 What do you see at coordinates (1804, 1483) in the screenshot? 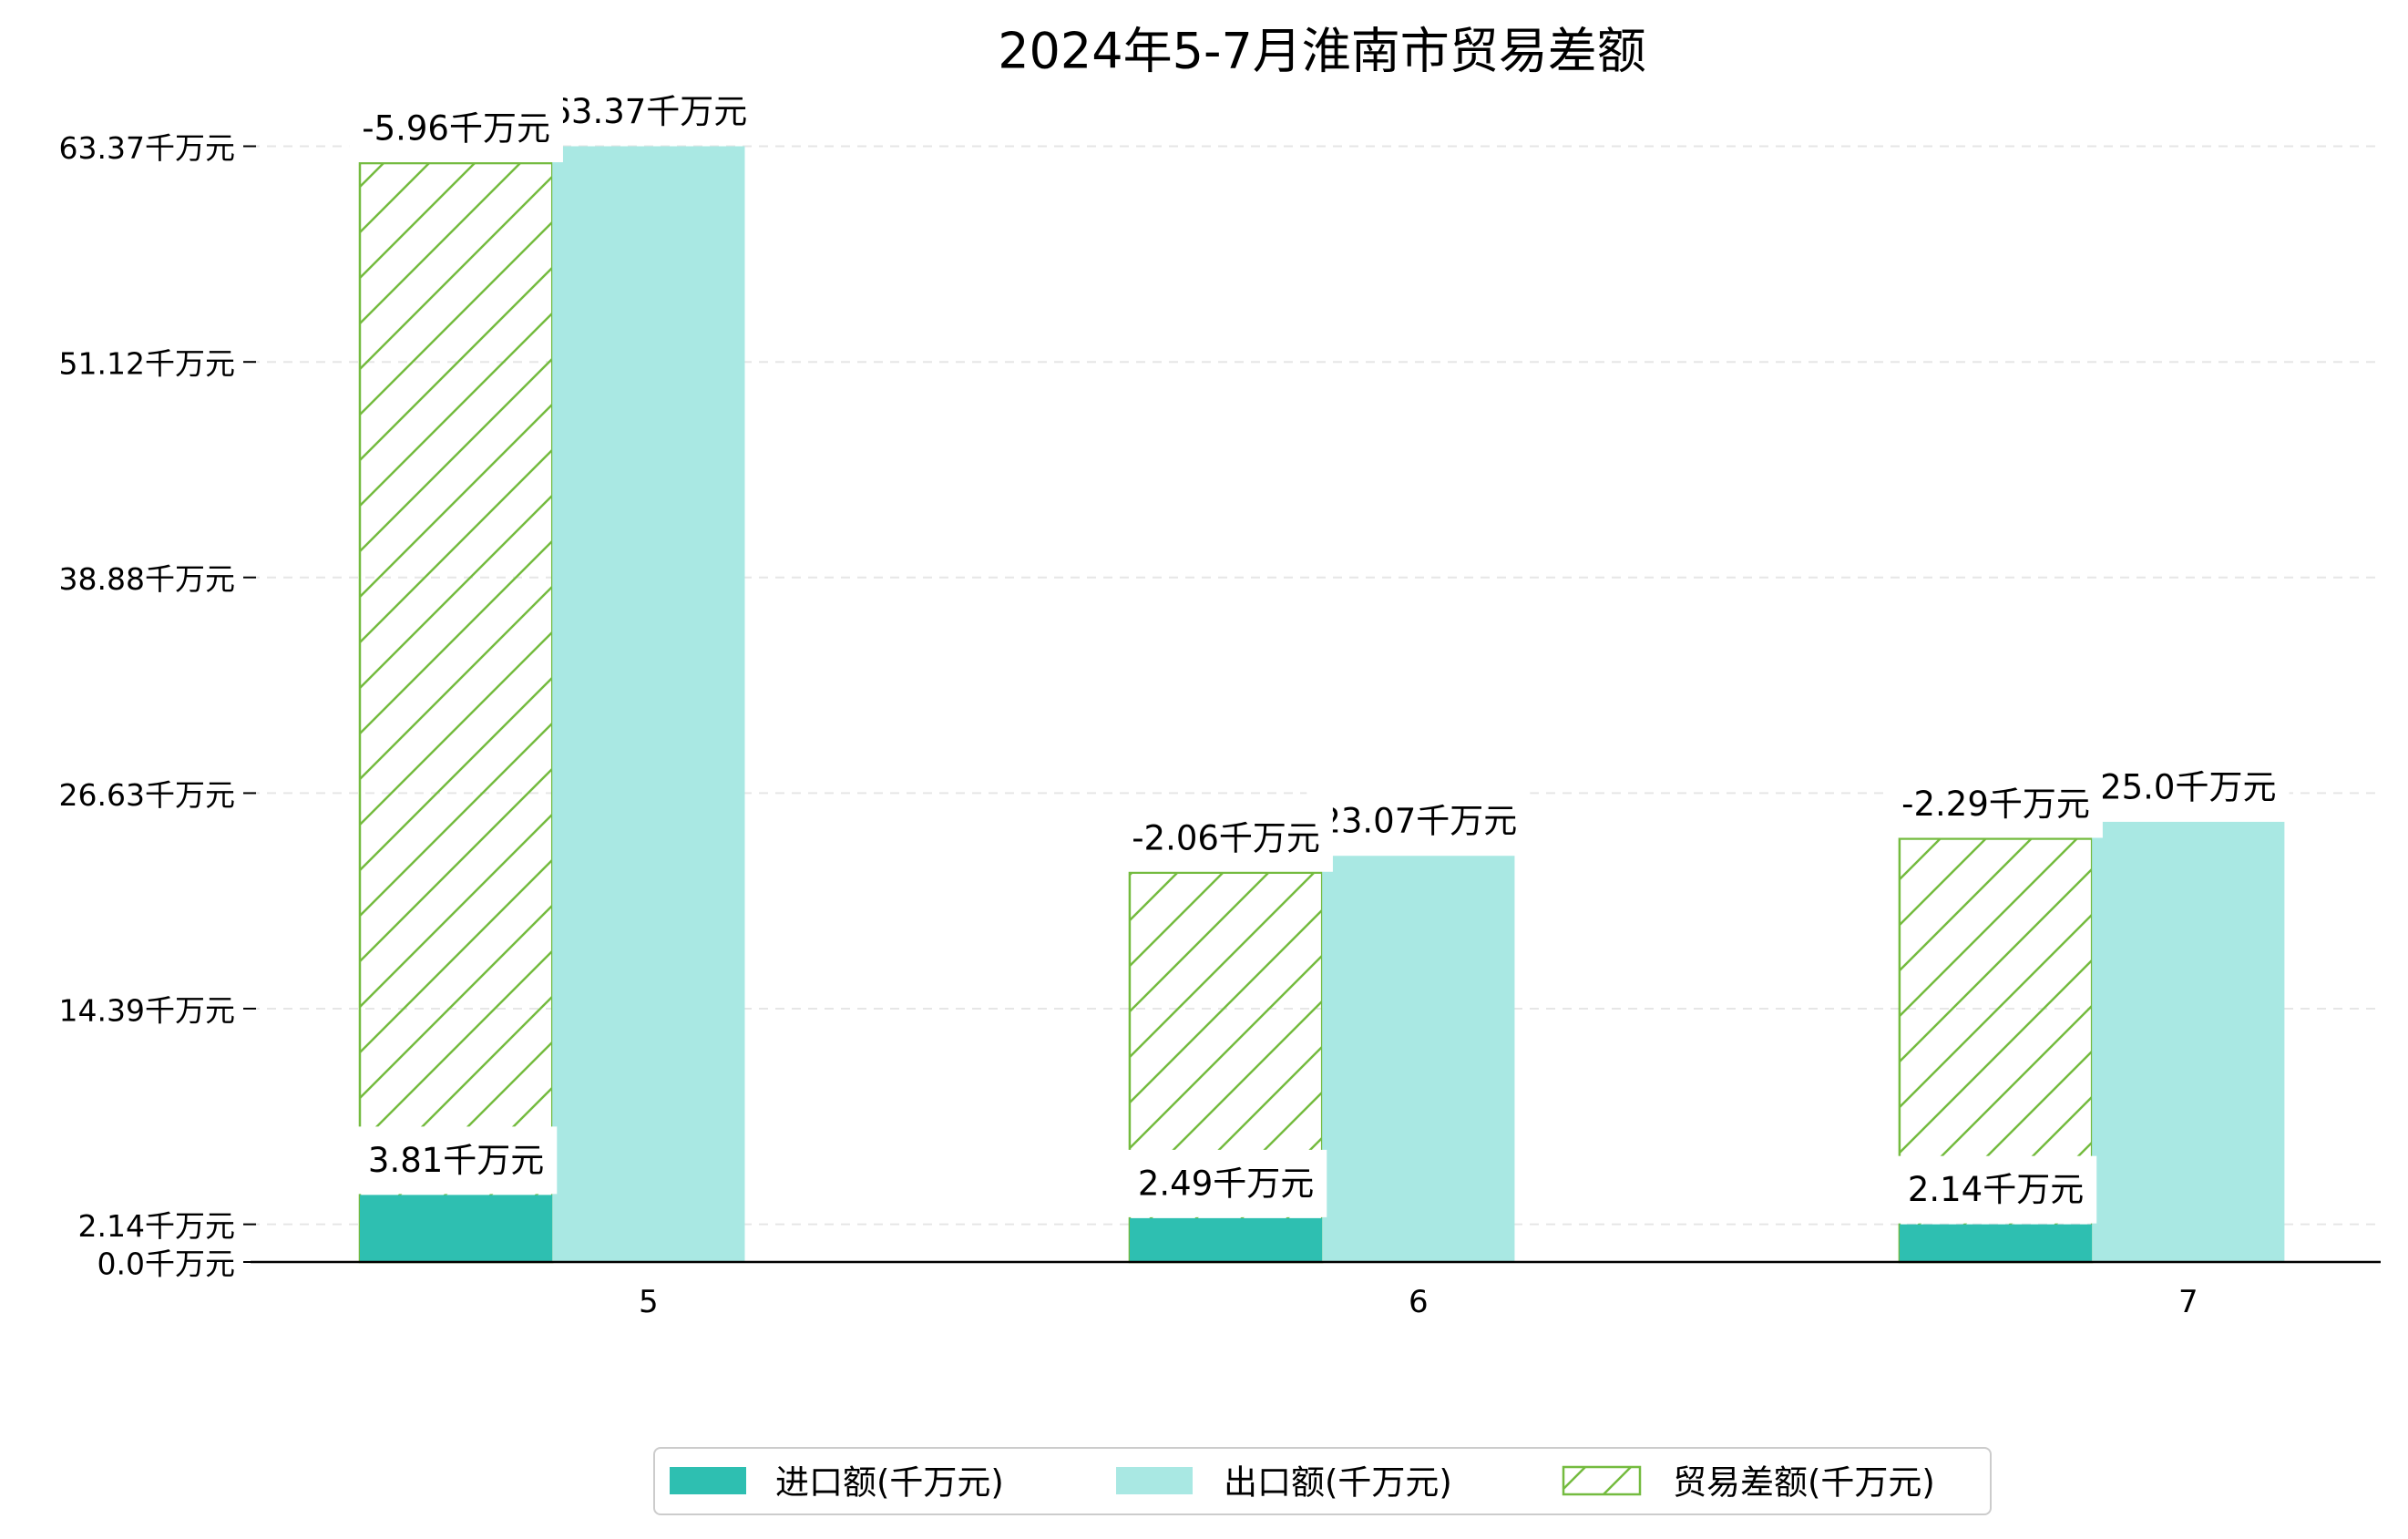
I see `legend-label-balance: 贸易差额(千万元)` at bounding box center [1804, 1483].